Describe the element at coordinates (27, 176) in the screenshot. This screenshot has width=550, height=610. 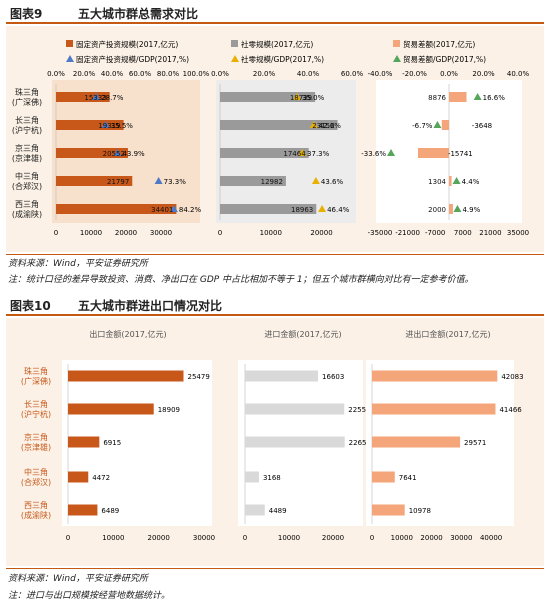
I see `fig9-category-4-line1: 中三角` at that location.